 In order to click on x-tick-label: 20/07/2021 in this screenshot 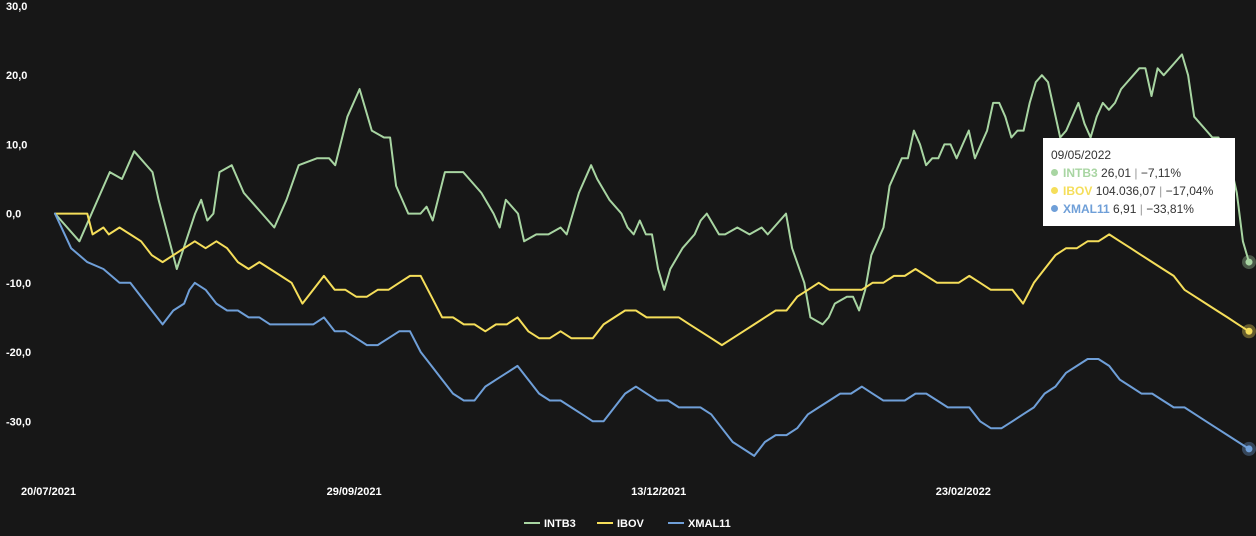, I will do `click(48, 492)`.